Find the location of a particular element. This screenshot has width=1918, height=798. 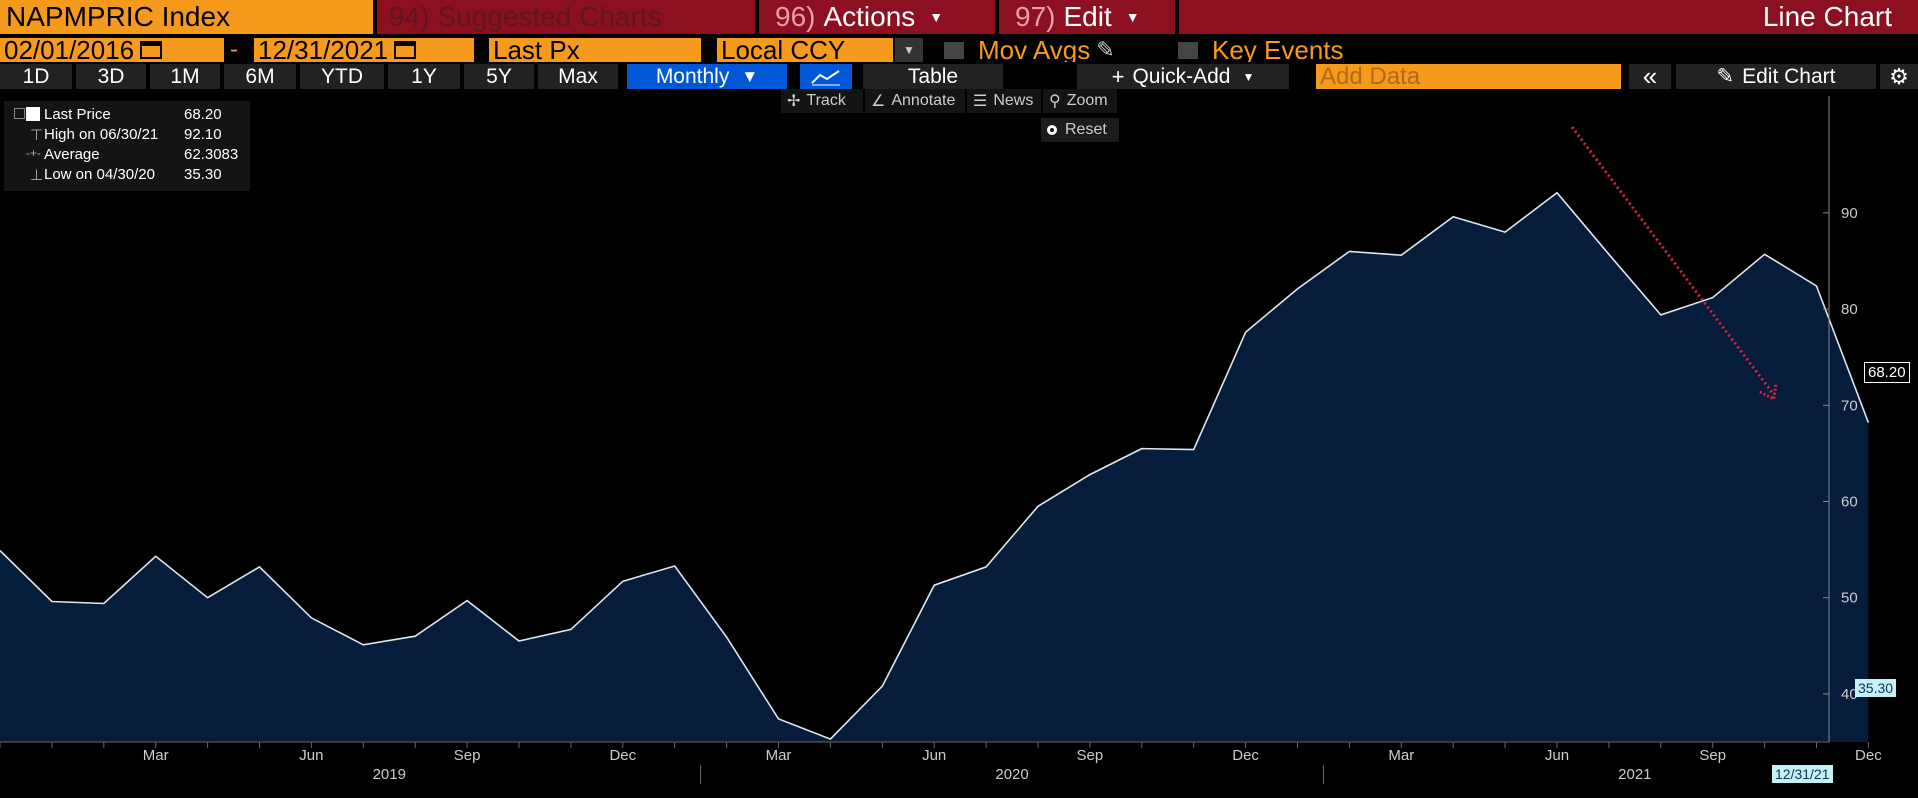

crosshair-icon: ✢ is located at coordinates (794, 101).